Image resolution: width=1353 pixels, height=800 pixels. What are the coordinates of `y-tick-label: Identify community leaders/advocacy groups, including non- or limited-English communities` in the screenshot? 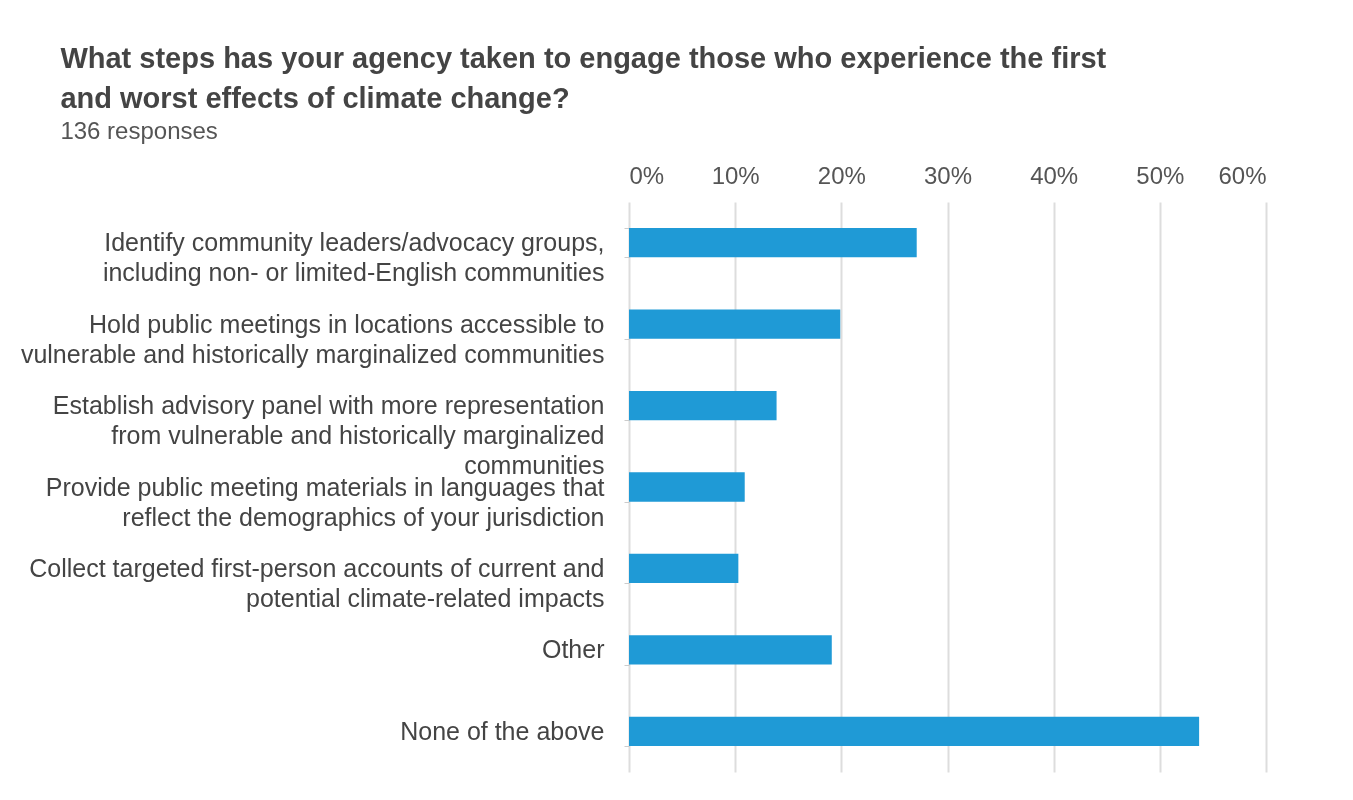 It's located at (353, 257).